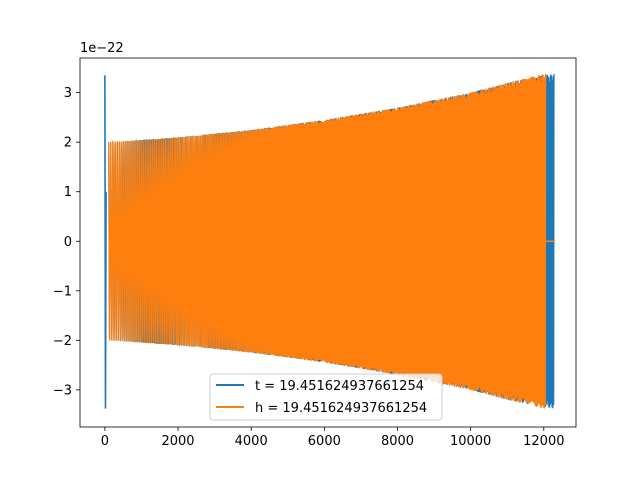  I want to click on y-tick-label: −1, so click(62, 291).